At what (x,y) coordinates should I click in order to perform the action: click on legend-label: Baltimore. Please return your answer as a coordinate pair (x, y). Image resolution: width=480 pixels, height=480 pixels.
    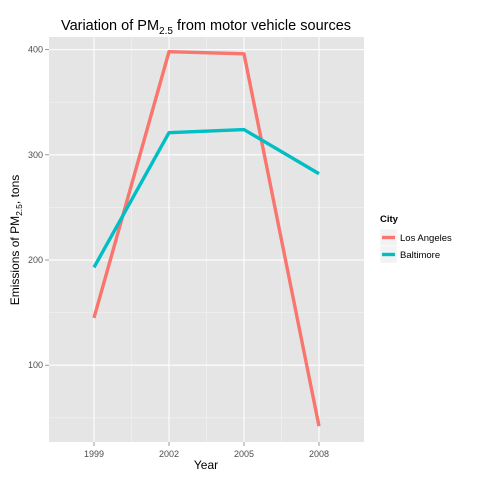
    Looking at the image, I should click on (420, 255).